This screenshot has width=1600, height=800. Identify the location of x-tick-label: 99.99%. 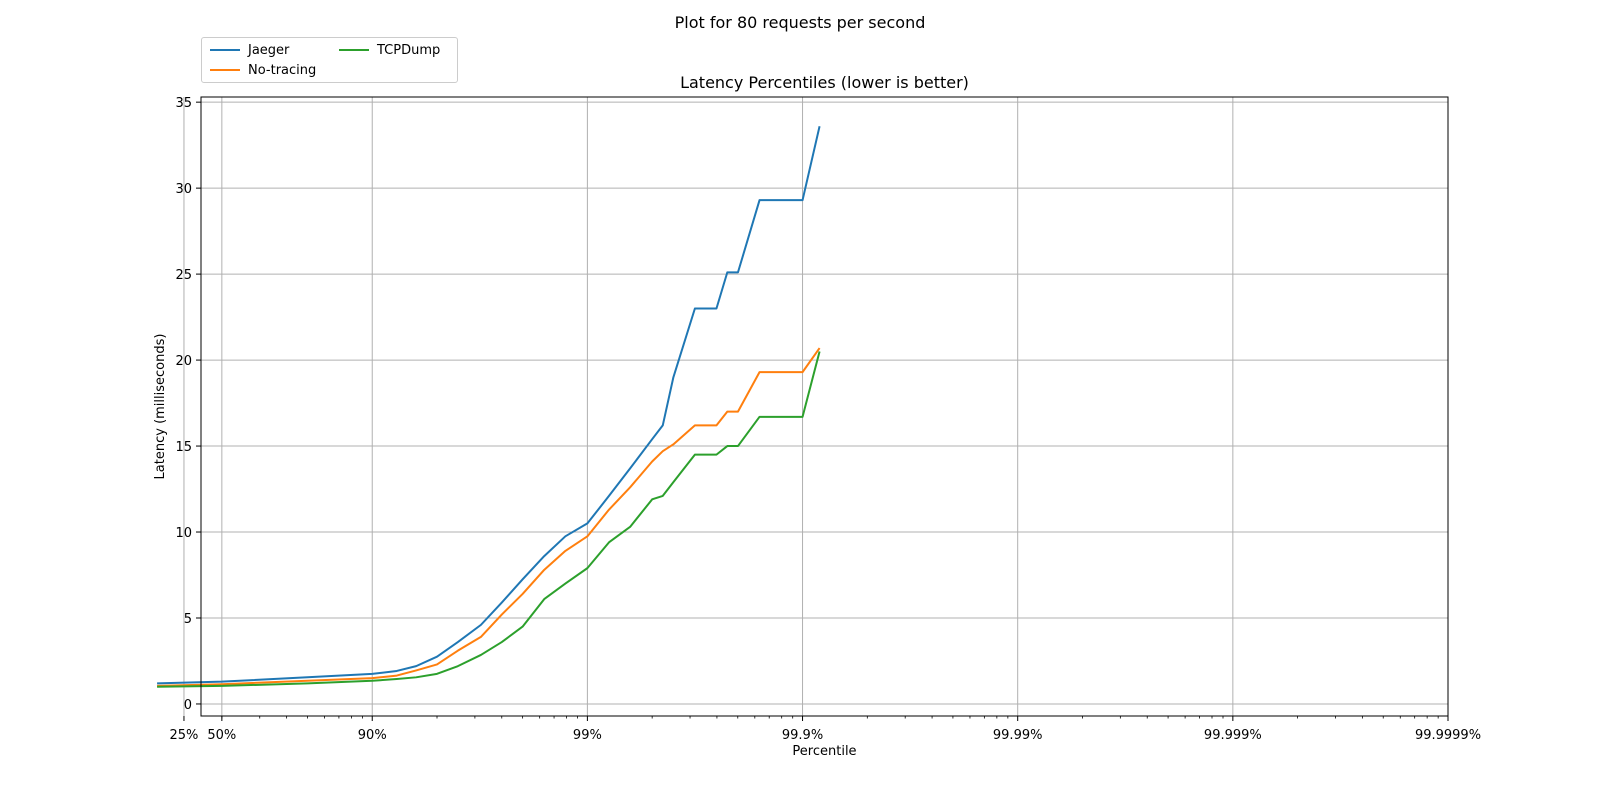
(1018, 735).